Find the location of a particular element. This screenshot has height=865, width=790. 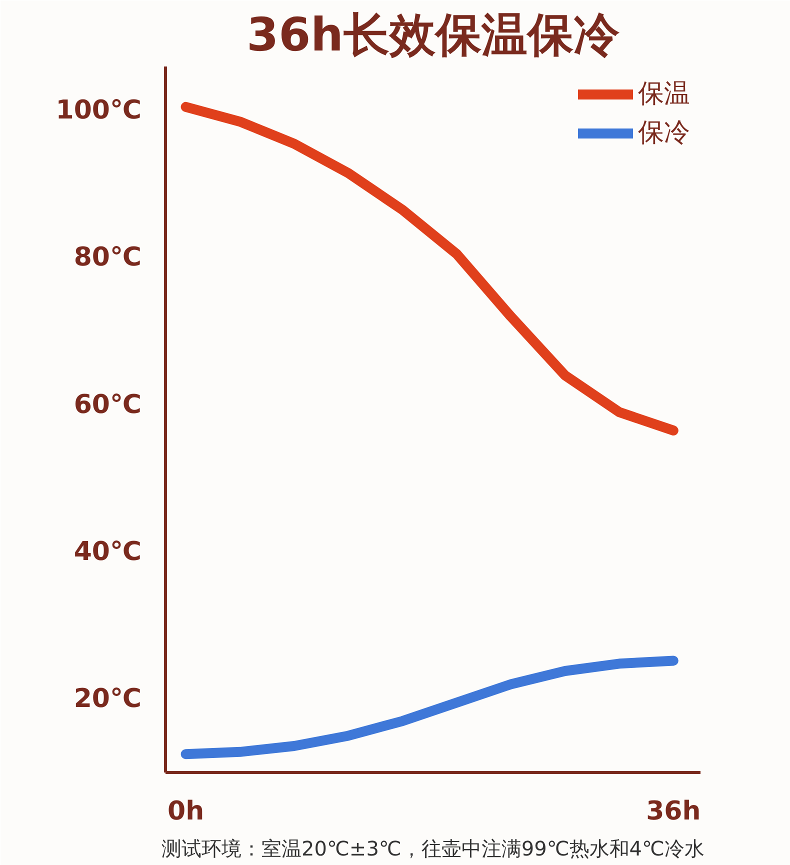

y-tick-label: 20℃ is located at coordinates (108, 699).